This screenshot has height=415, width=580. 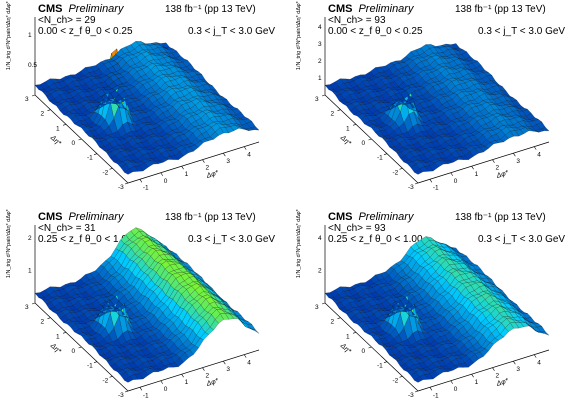 What do you see at coordinates (67, 228) in the screenshot?
I see `multiplicity-label: <N_ch> = 31` at bounding box center [67, 228].